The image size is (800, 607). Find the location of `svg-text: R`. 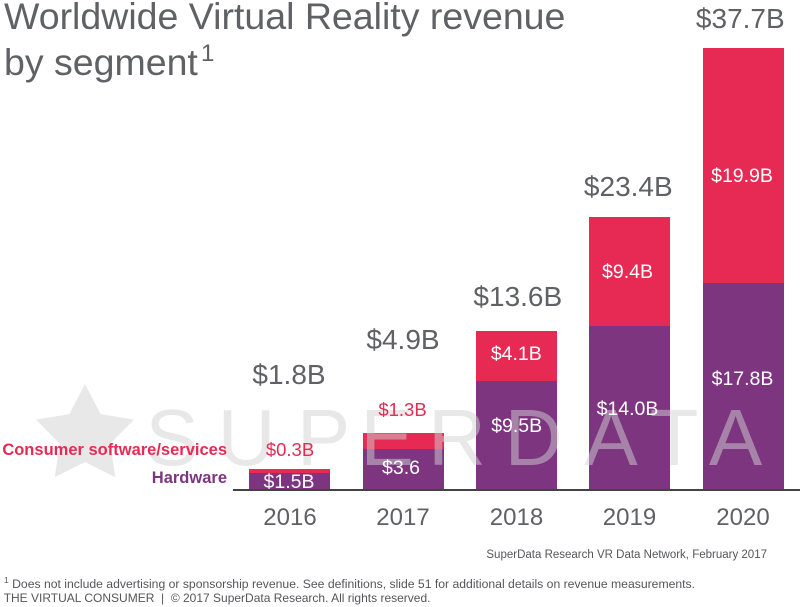

svg-text: R is located at coordinates (457, 437).